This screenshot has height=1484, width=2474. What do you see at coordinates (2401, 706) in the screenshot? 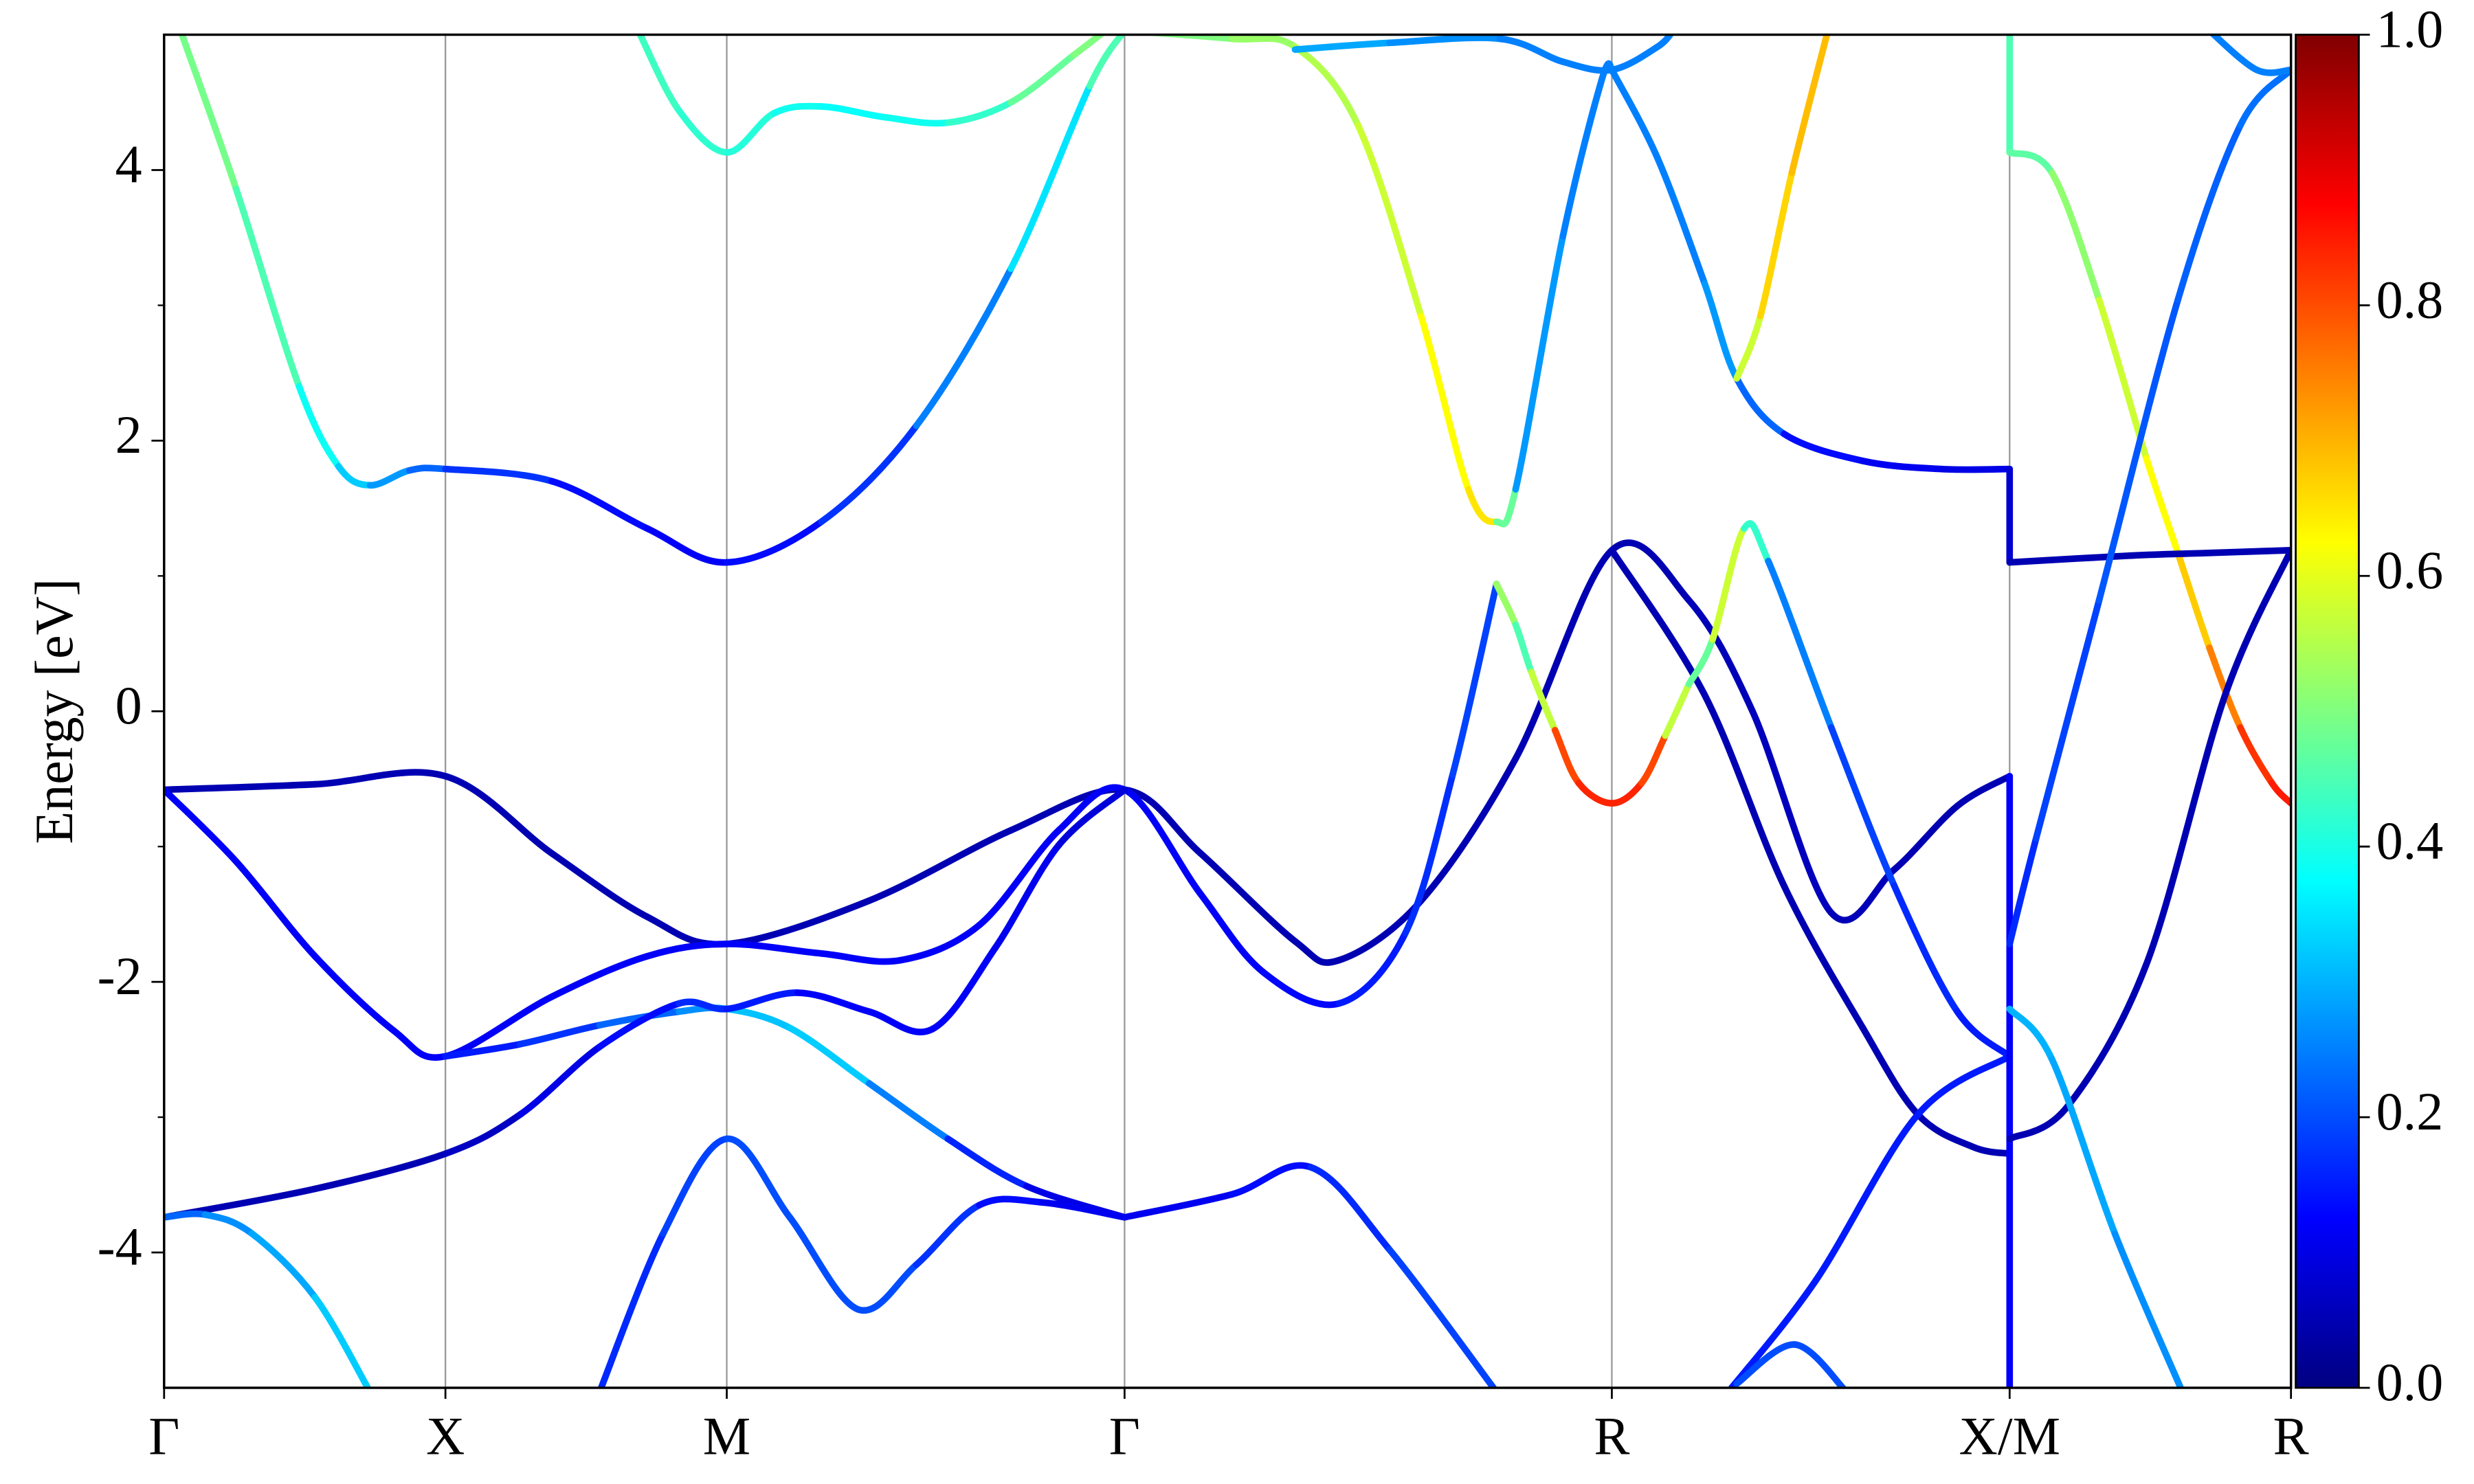
I see `colorbar-axis: 0.0 0.2 0.4 0.6 0.8 1.0` at bounding box center [2401, 706].